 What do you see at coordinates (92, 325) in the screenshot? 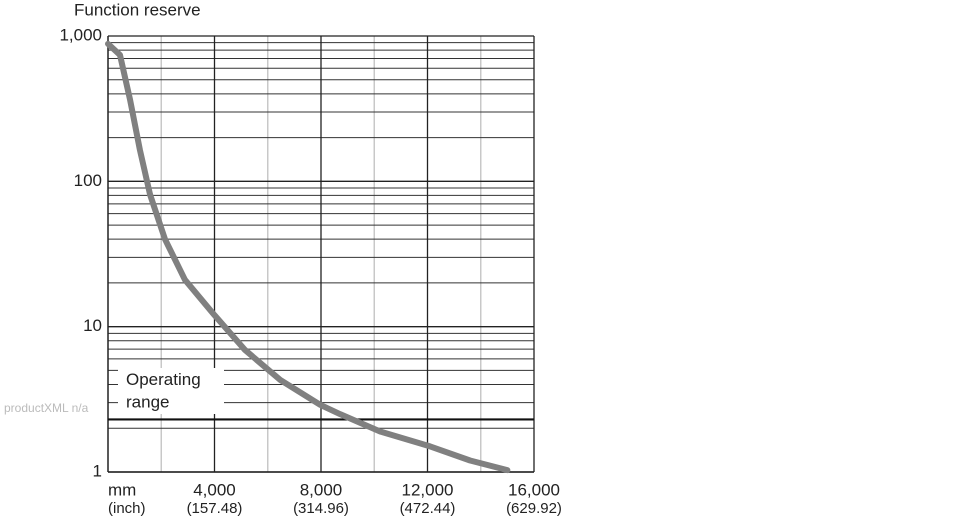
I see `y-tick-label: 10` at bounding box center [92, 325].